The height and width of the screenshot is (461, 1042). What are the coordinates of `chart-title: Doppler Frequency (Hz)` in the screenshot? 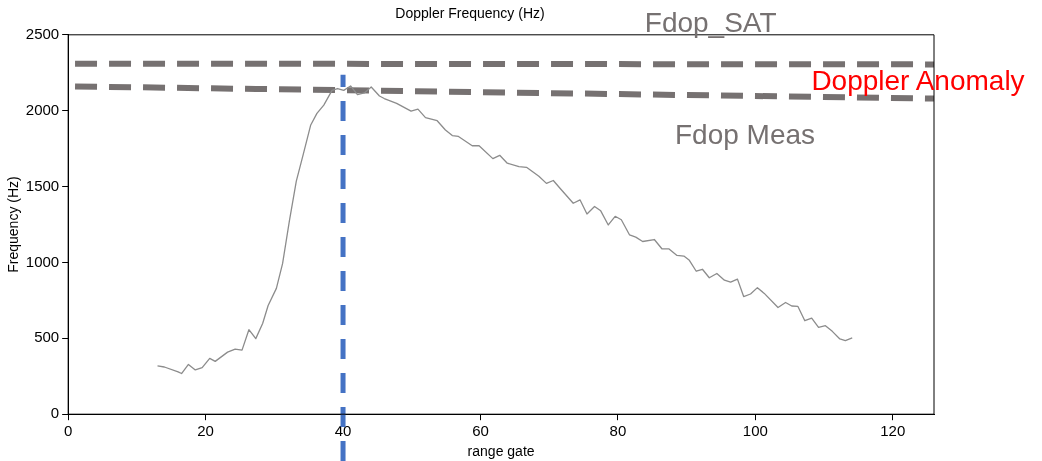 It's located at (470, 13).